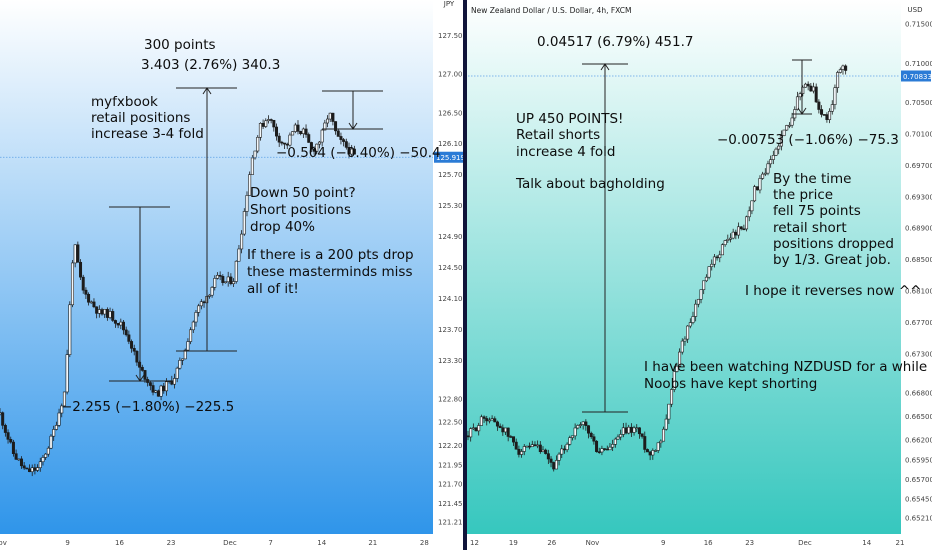  What do you see at coordinates (918, 354) in the screenshot?
I see `y-tick-label: 0.67300` at bounding box center [918, 354].